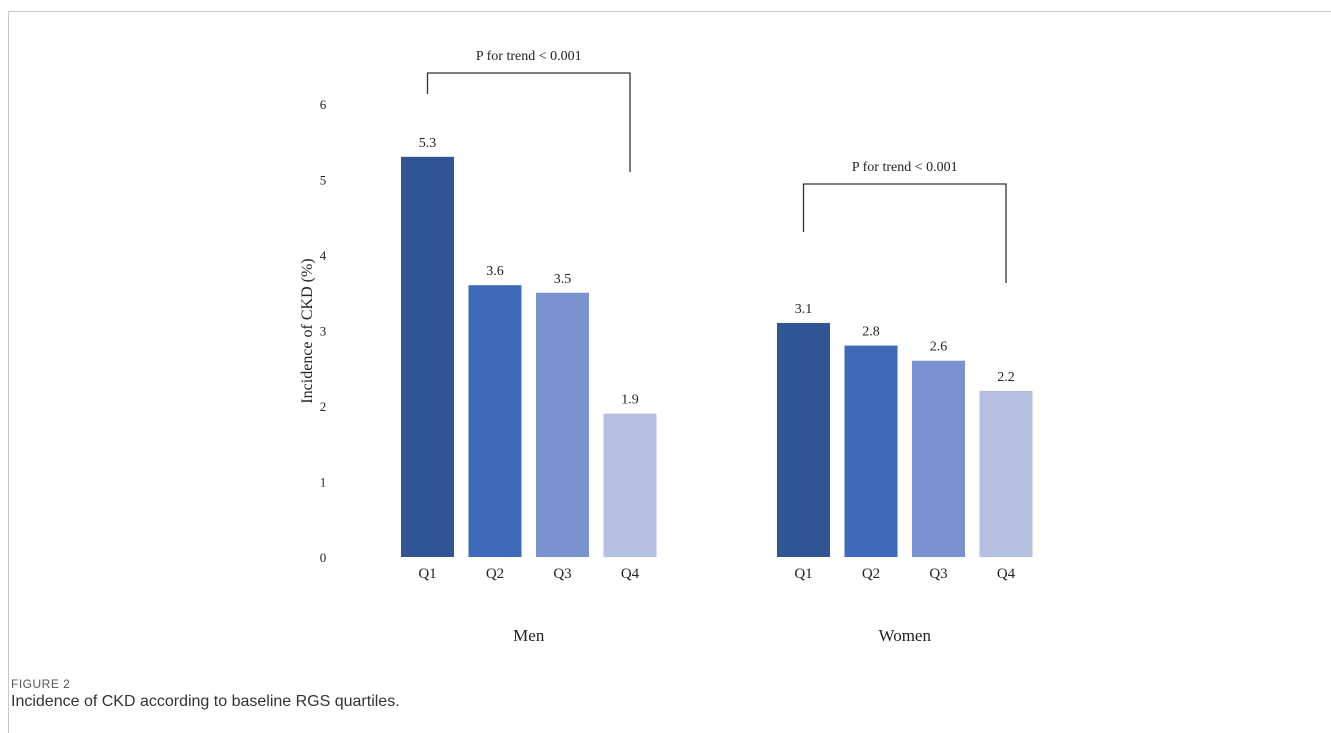 The width and height of the screenshot is (1331, 733). Describe the element at coordinates (939, 347) in the screenshot. I see `data-label: 2.6` at that location.